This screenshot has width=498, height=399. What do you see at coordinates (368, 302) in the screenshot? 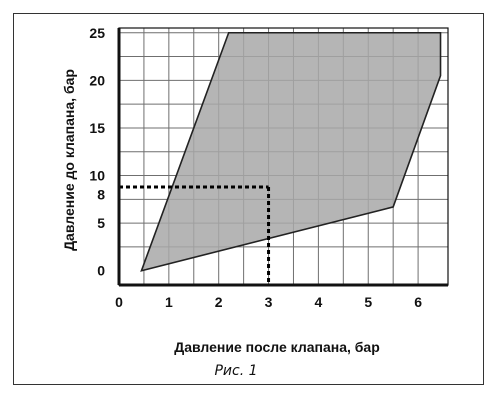
I see `x-tick-label: 5` at bounding box center [368, 302].